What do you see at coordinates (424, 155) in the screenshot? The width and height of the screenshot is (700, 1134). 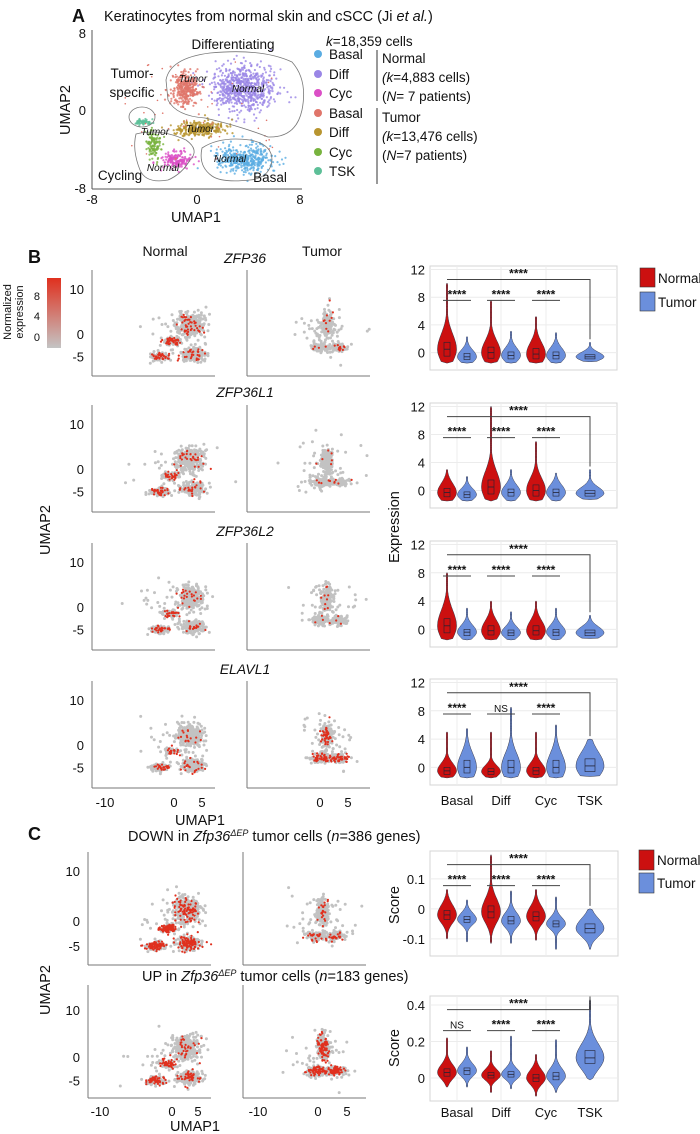 I see `group-tumor-patients: (N=7 patients)` at bounding box center [424, 155].